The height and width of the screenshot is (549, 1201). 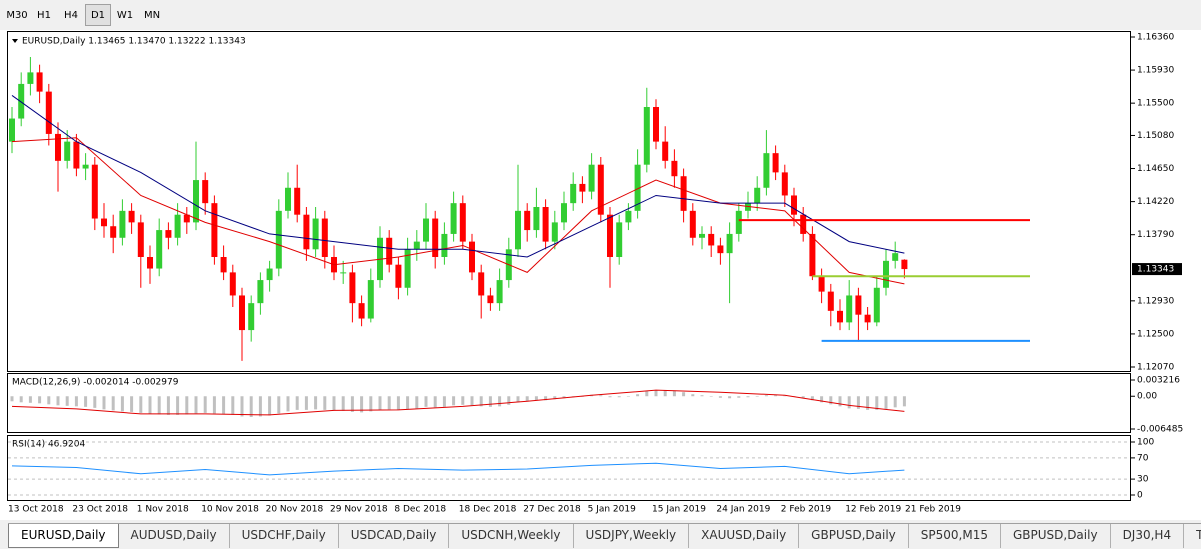 I want to click on chart-tab: DJ30,H4, so click(x=1147, y=536).